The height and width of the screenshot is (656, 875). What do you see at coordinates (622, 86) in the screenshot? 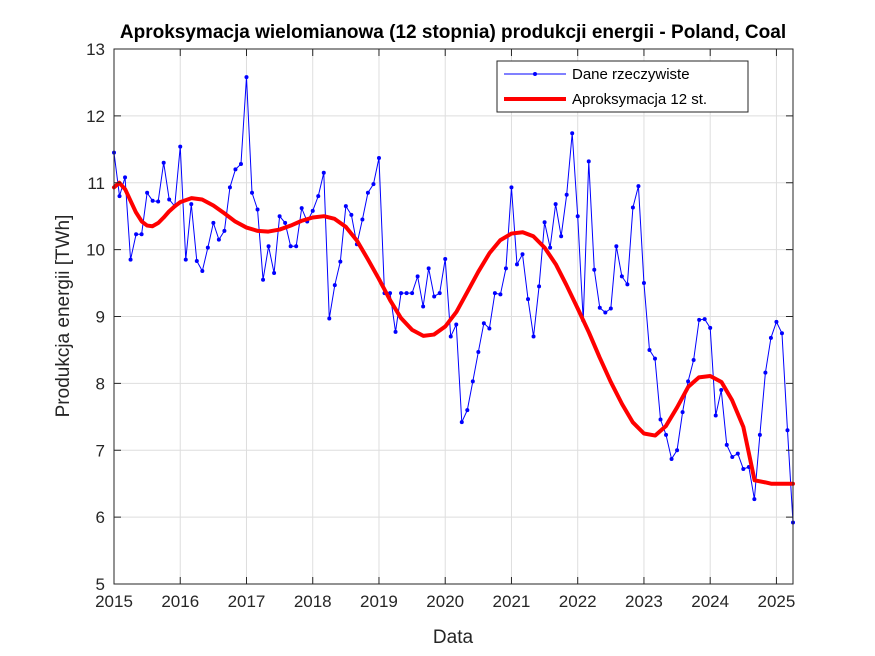
I see `legend: Dane rzeczywiste Aproksymacja 12 st.` at bounding box center [622, 86].